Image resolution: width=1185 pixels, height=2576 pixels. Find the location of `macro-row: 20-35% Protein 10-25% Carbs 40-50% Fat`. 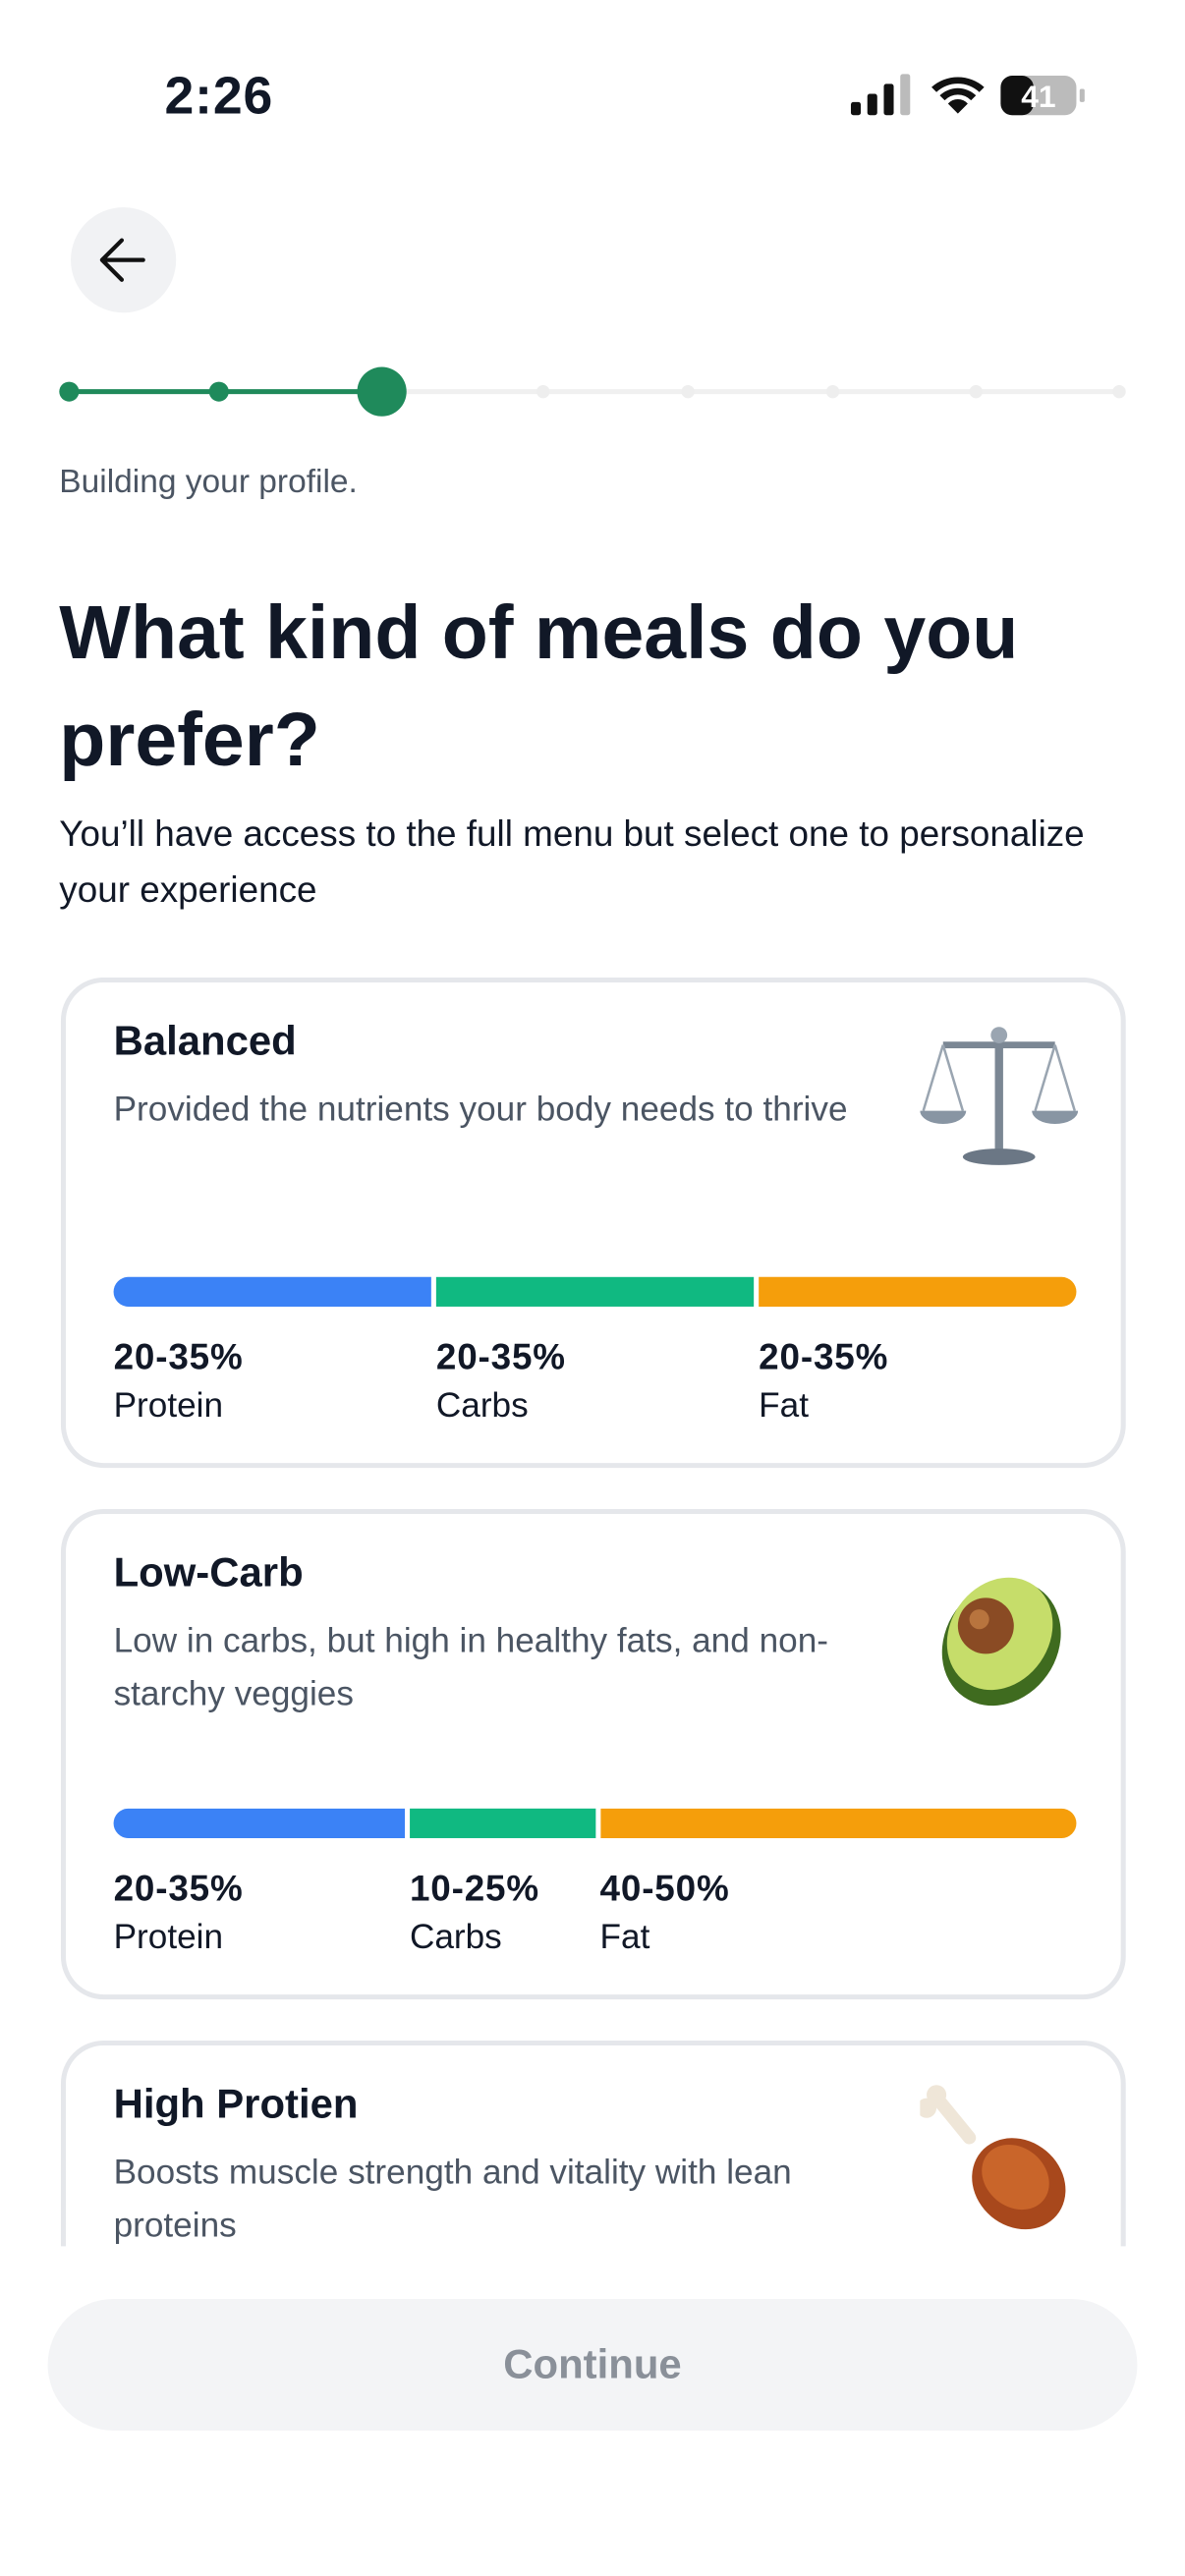

macro-row: 20-35% Protein 10-25% Carbs 40-50% Fat is located at coordinates (595, 1883).